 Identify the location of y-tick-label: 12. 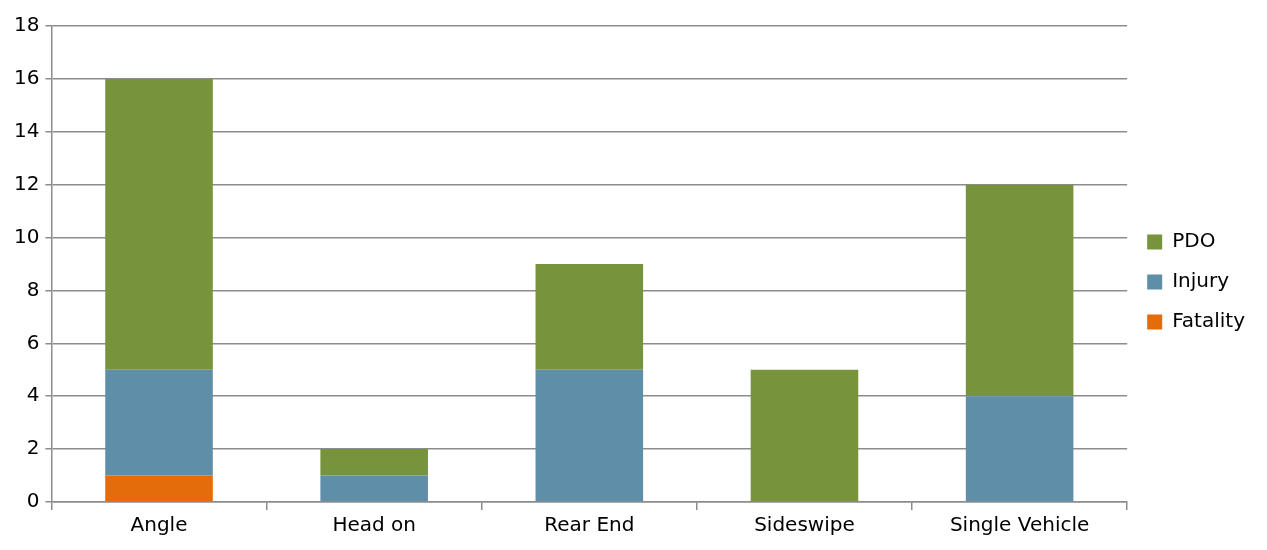
(27, 182).